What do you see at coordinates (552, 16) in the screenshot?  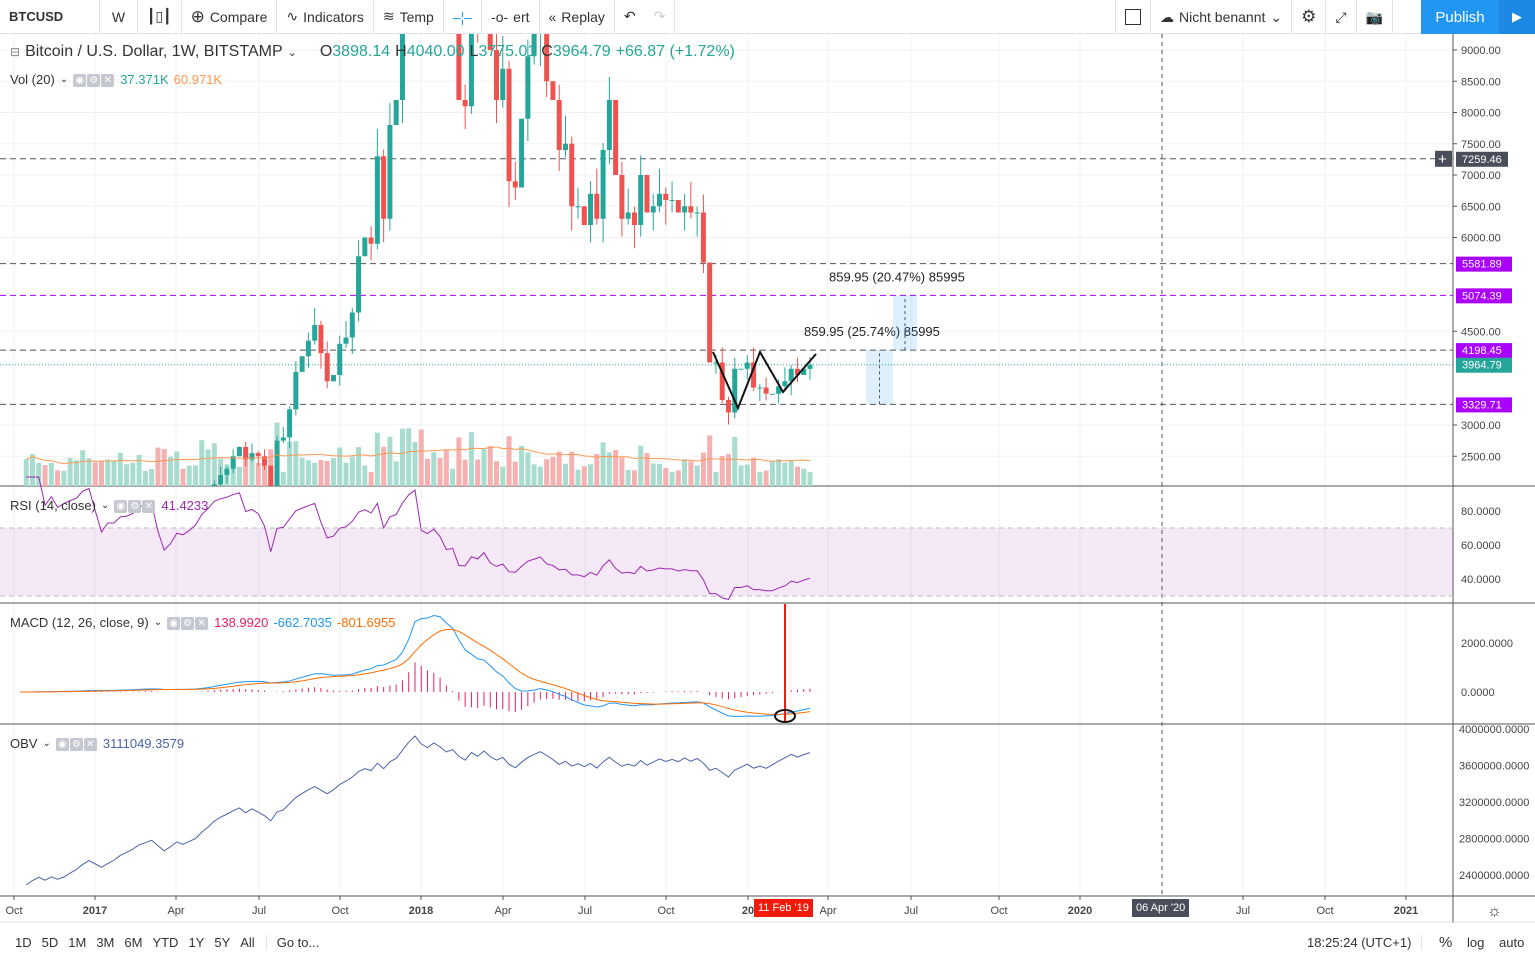 I see `rewind-icon: «` at bounding box center [552, 16].